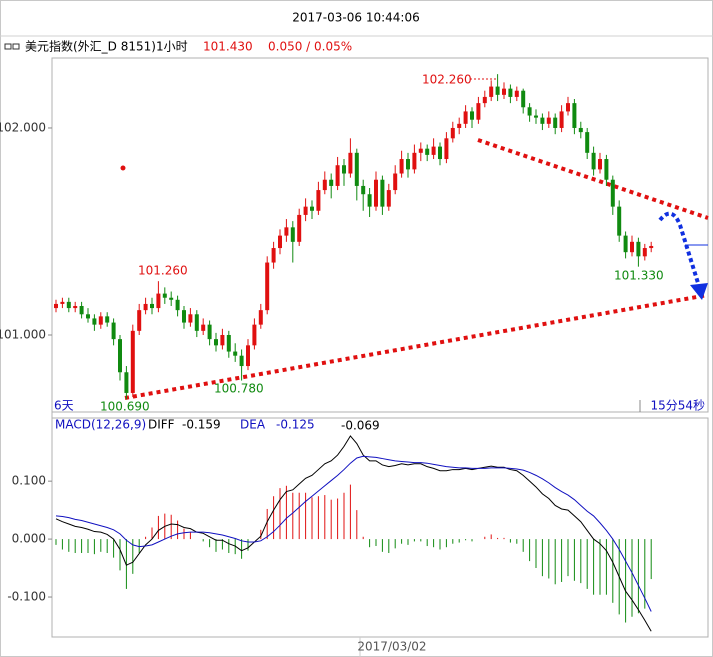 The height and width of the screenshot is (657, 713). What do you see at coordinates (310, 47) in the screenshot?
I see `price-change: 0.050 / 0.05%` at bounding box center [310, 47].